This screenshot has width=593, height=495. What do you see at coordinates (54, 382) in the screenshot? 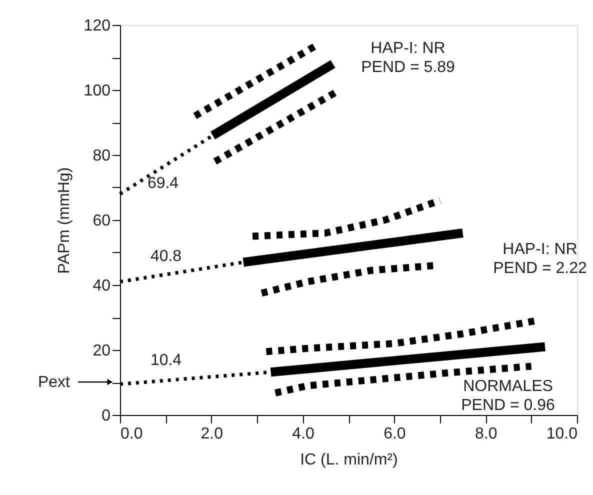
I see `text: Pext` at bounding box center [54, 382].